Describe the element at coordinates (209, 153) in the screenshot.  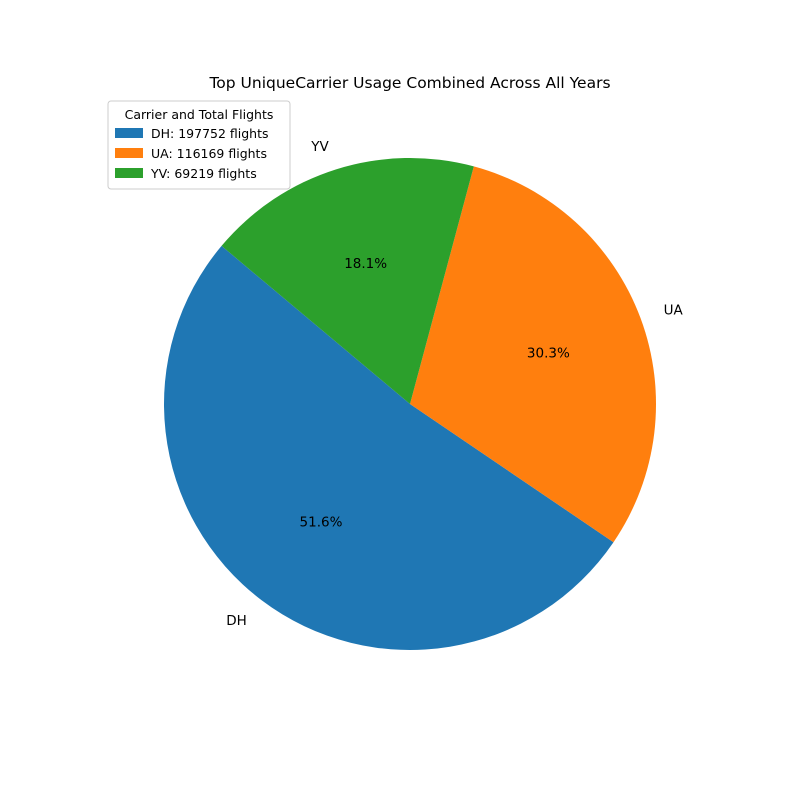
I see `legend-entry-ua: UA: 116169 flights` at that location.